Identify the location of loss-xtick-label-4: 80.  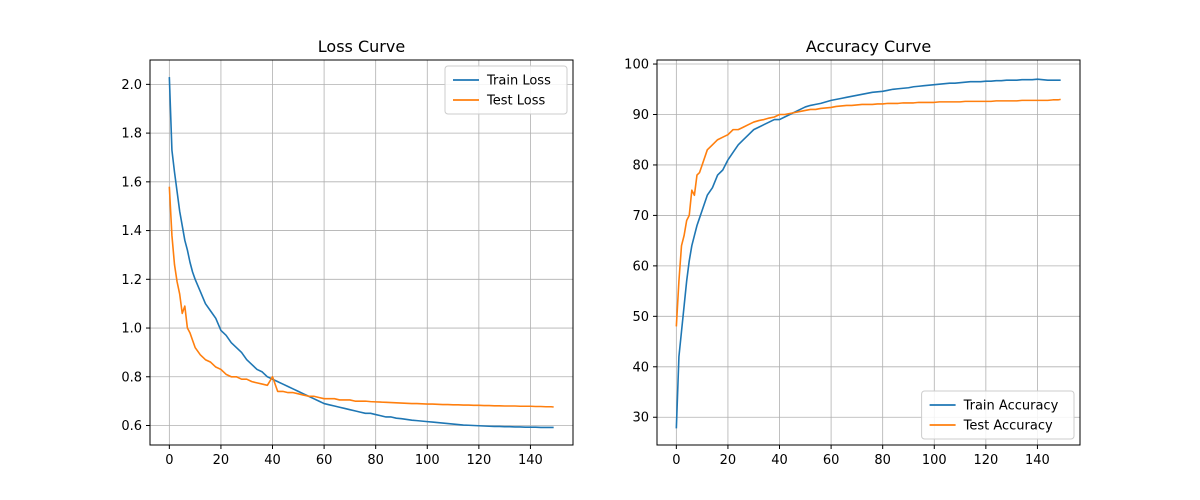
(375, 460).